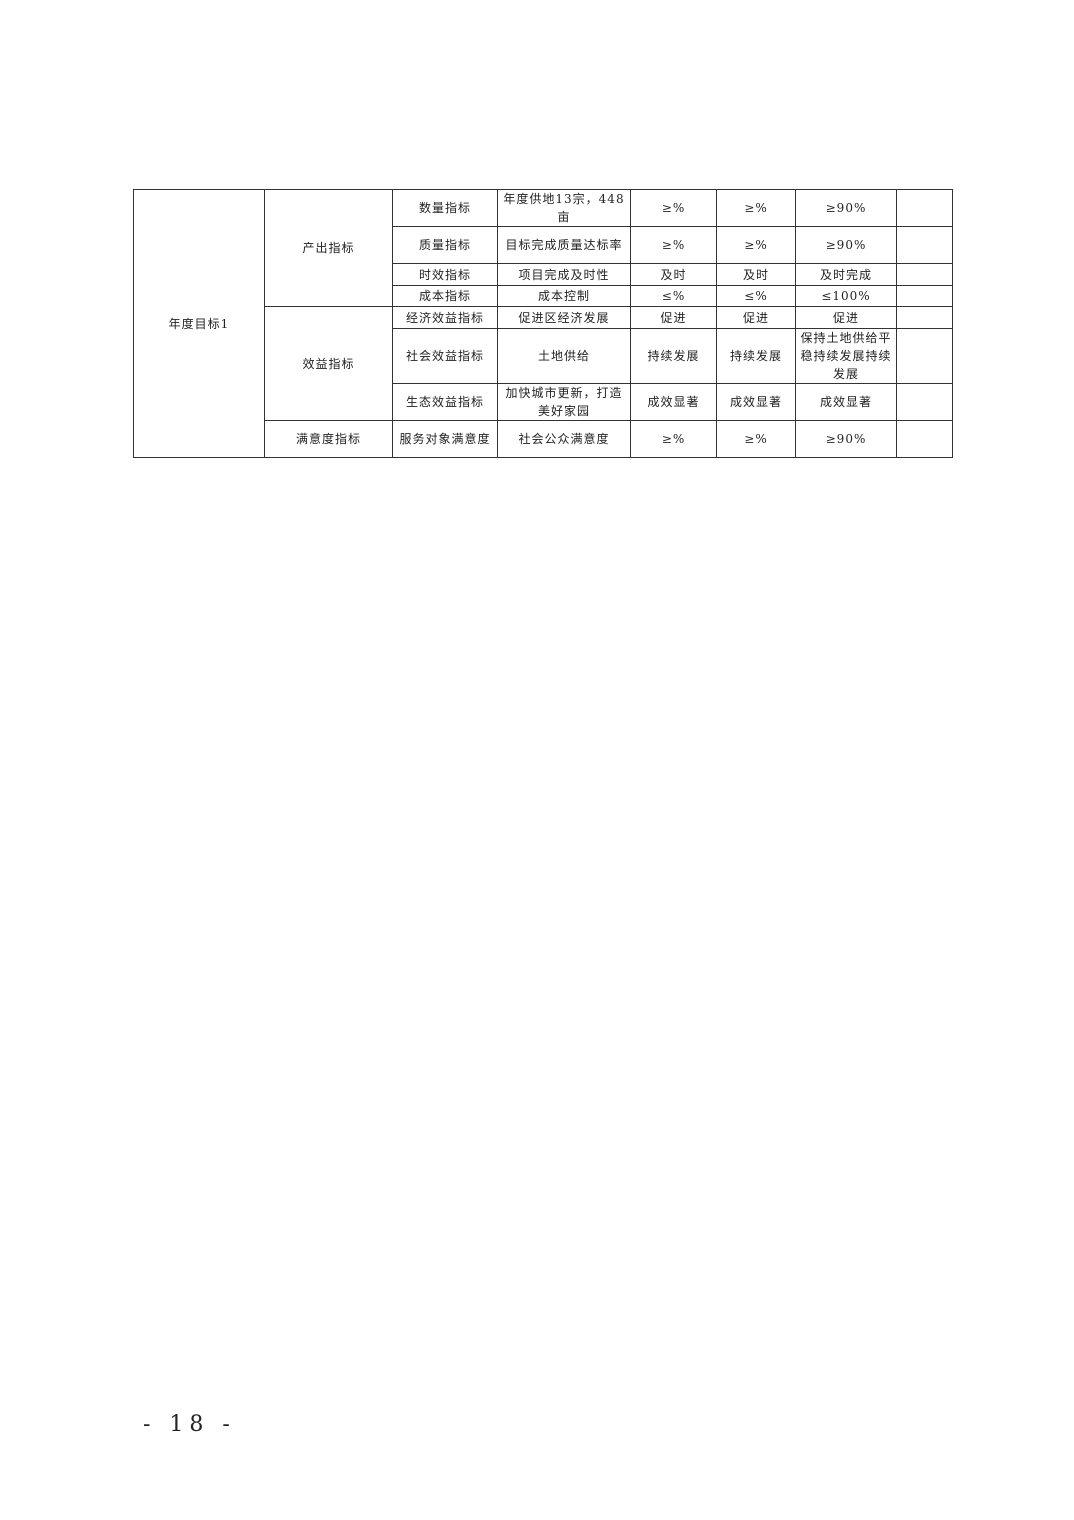 This screenshot has height=1520, width=1074. I want to click on c1-cell: 促进, so click(673, 317).